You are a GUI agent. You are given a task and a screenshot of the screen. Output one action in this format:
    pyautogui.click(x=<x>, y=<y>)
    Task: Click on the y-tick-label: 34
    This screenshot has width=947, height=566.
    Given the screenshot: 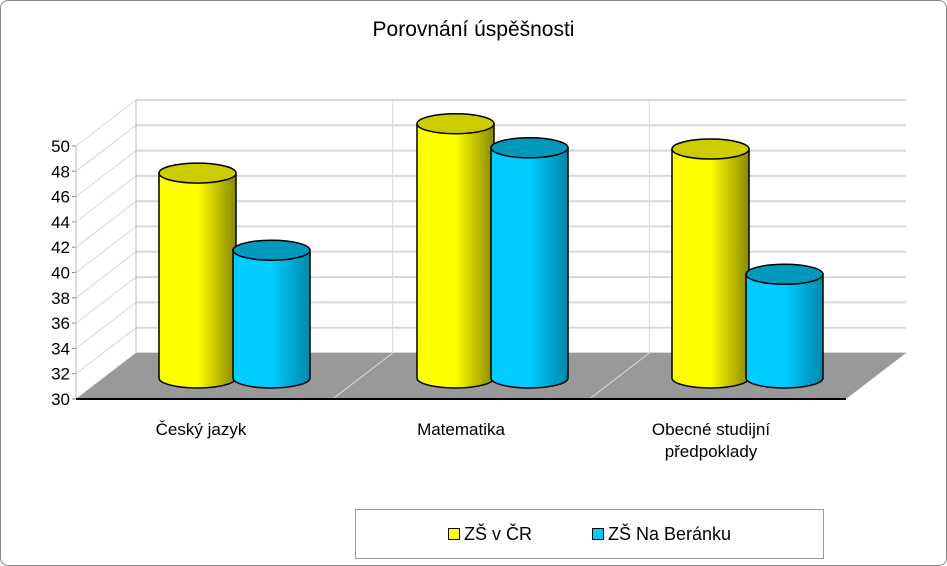 What is the action you would take?
    pyautogui.click(x=60, y=348)
    